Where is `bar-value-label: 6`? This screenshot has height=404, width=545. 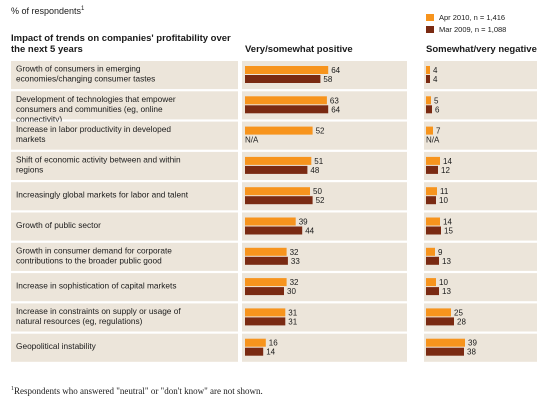
bar-value-label: 6 is located at coordinates (437, 109).